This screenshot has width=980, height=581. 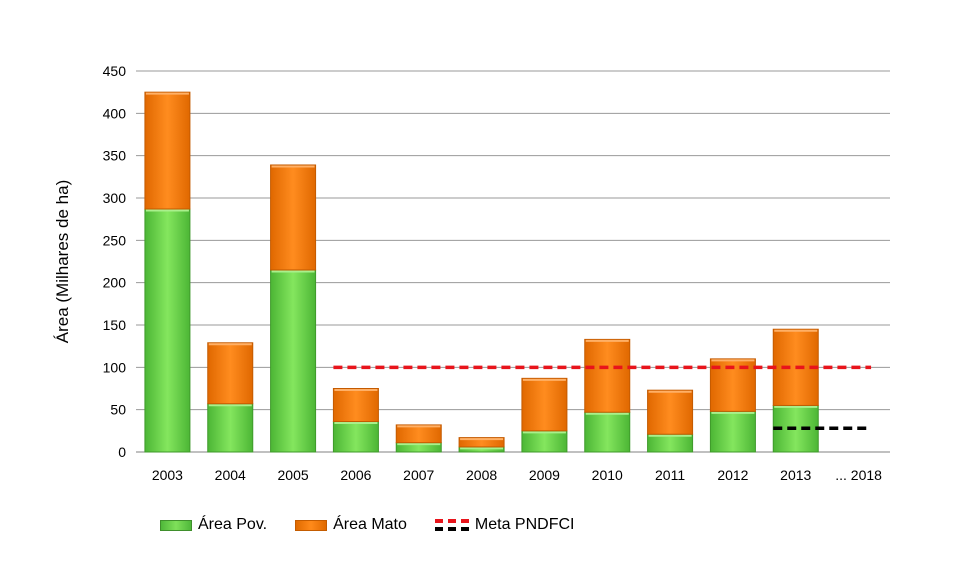 What do you see at coordinates (451, 521) in the screenshot?
I see `legend-dash-red` at bounding box center [451, 521].